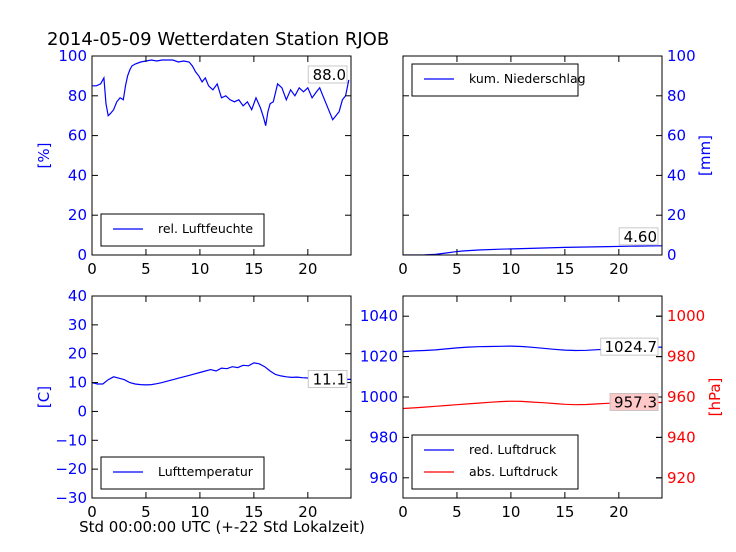  What do you see at coordinates (457, 269) in the screenshot?
I see `x-tick-label-precipitation-5: 5` at bounding box center [457, 269].